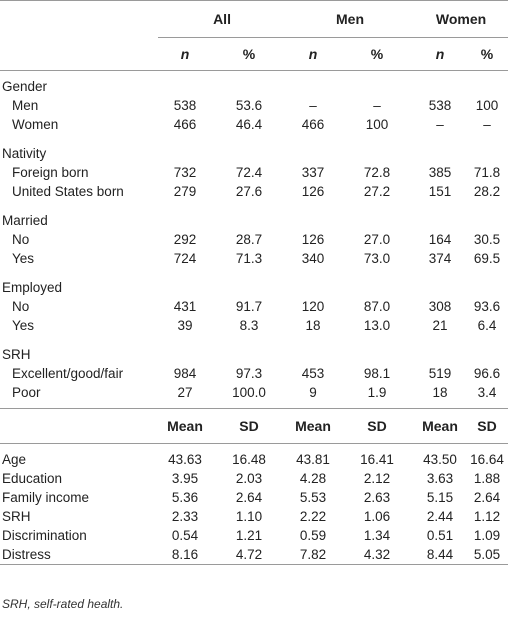 Image resolution: width=508 pixels, height=620 pixels. Describe the element at coordinates (14, 459) in the screenshot. I see `row-label: Age` at that location.